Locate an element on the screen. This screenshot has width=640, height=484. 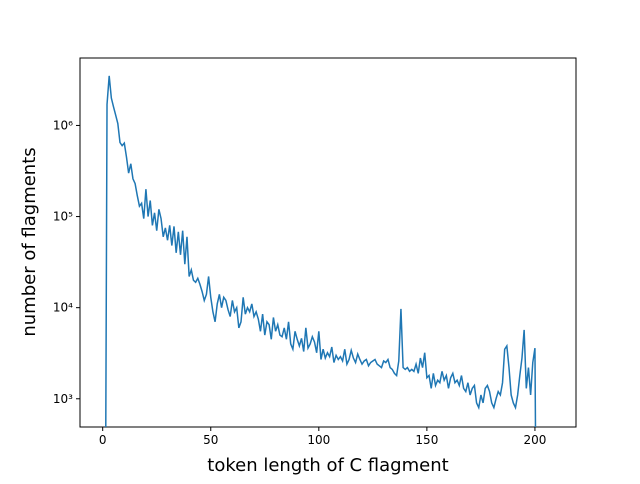
y-tick-label: 10⁴ is located at coordinates (63, 308).